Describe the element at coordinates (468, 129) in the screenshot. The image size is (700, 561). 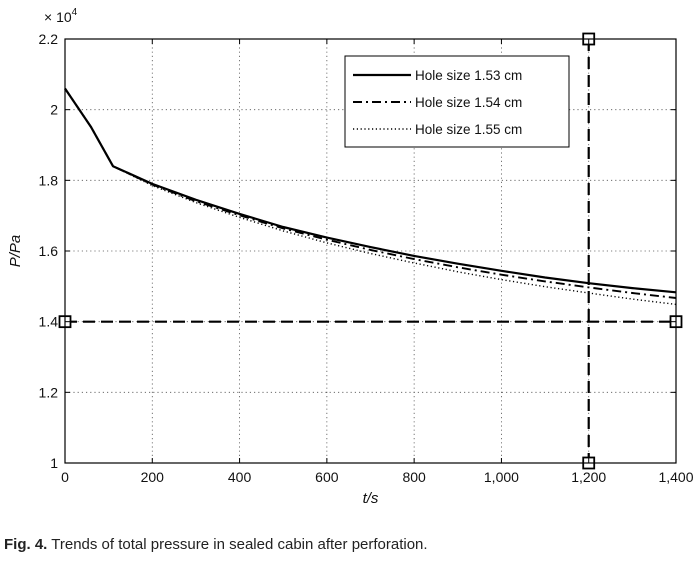
I see `legend-label-3: Hole size 1.55 cm` at that location.